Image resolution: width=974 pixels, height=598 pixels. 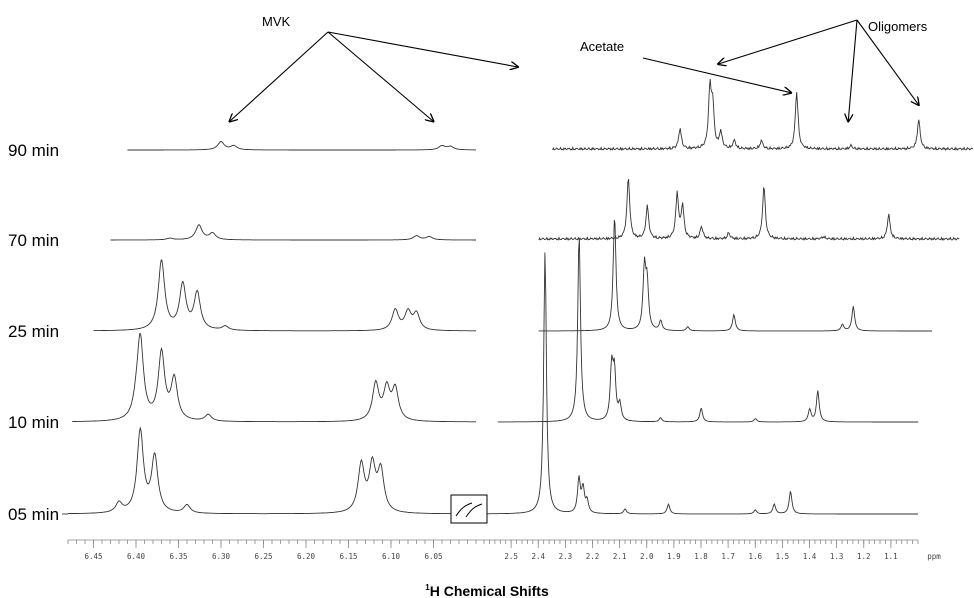 What do you see at coordinates (301, 146) in the screenshot?
I see `spectrum-trace-90-min-left` at bounding box center [301, 146].